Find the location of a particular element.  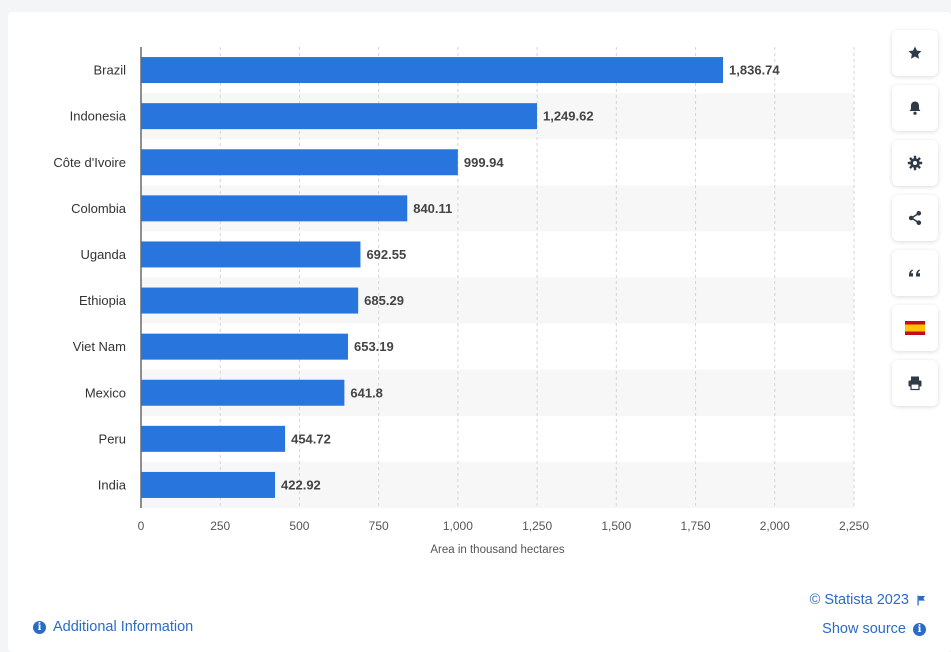

share-icon is located at coordinates (915, 218).